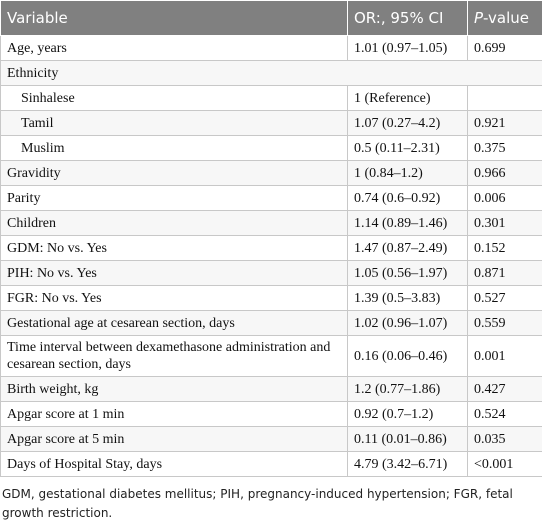  I want to click on table-cell: 0.871, so click(504, 273).